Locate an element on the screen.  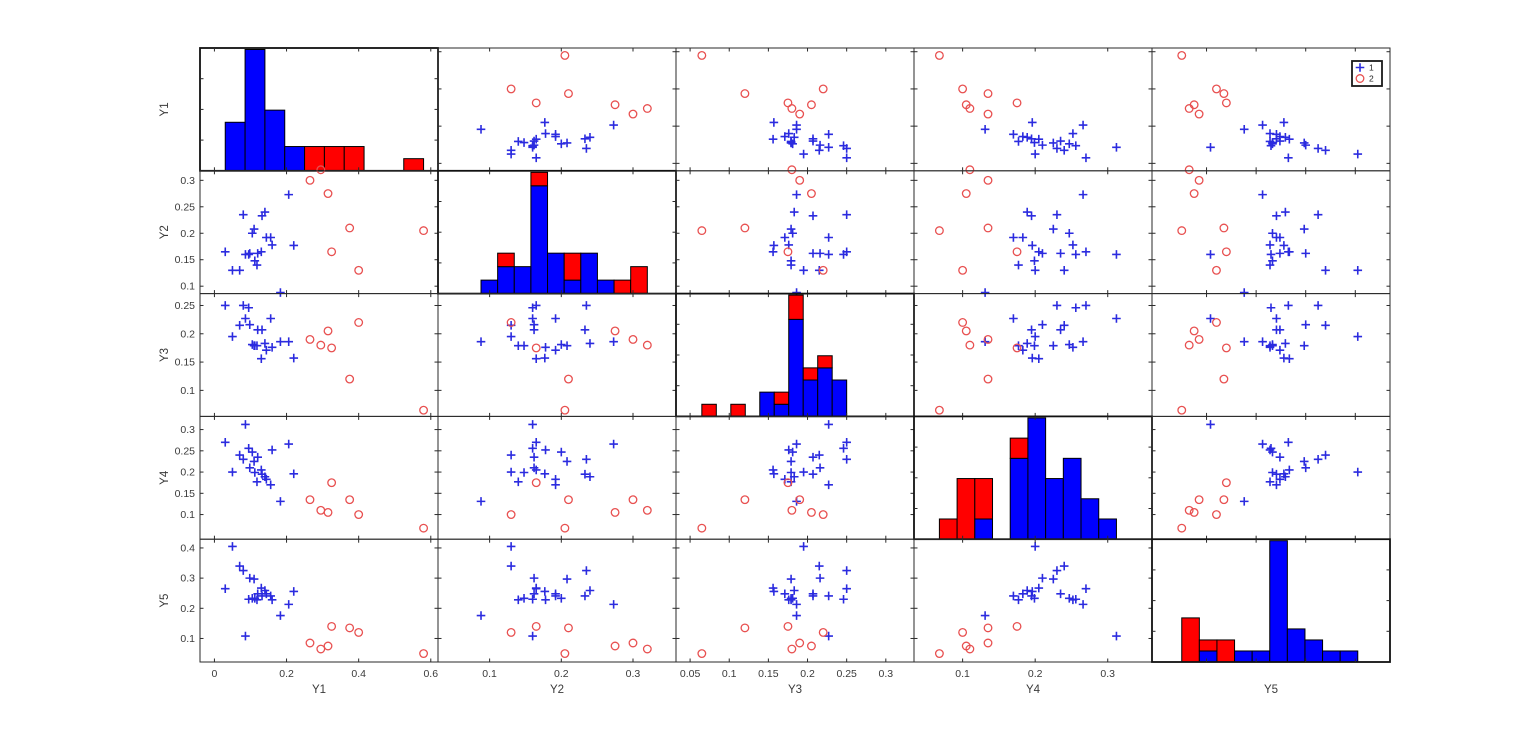
panel-Y2-vs-Y5 is located at coordinates (1271, 231).